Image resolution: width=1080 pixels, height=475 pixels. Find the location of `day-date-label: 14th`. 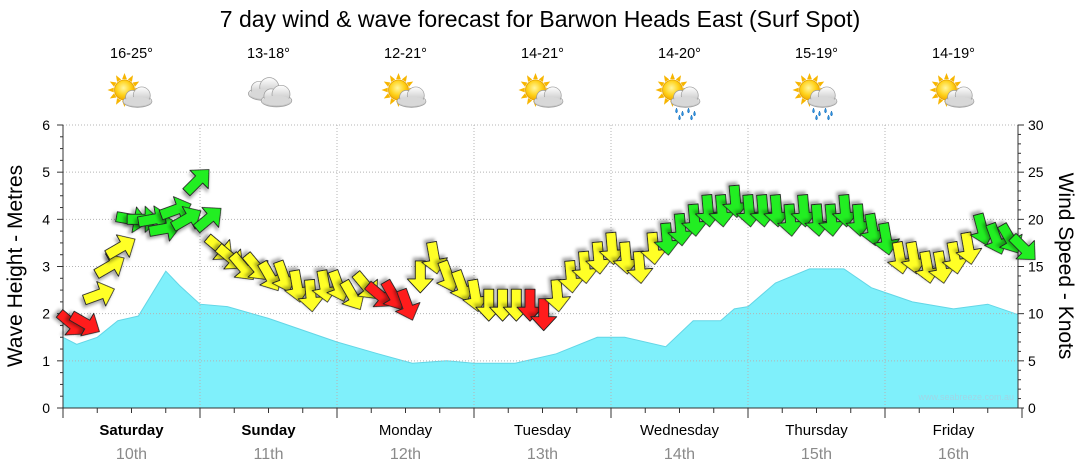

day-date-label: 14th is located at coordinates (679, 454).